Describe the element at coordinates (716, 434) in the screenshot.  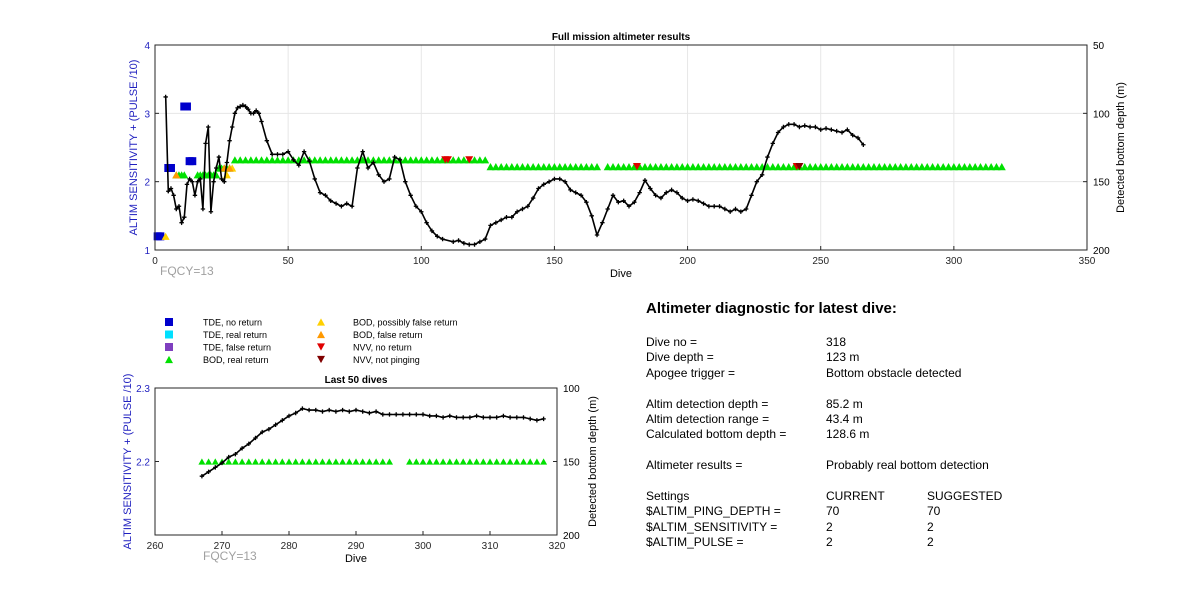
I see `calc-depth-label: Calculated bottom depth =` at that location.